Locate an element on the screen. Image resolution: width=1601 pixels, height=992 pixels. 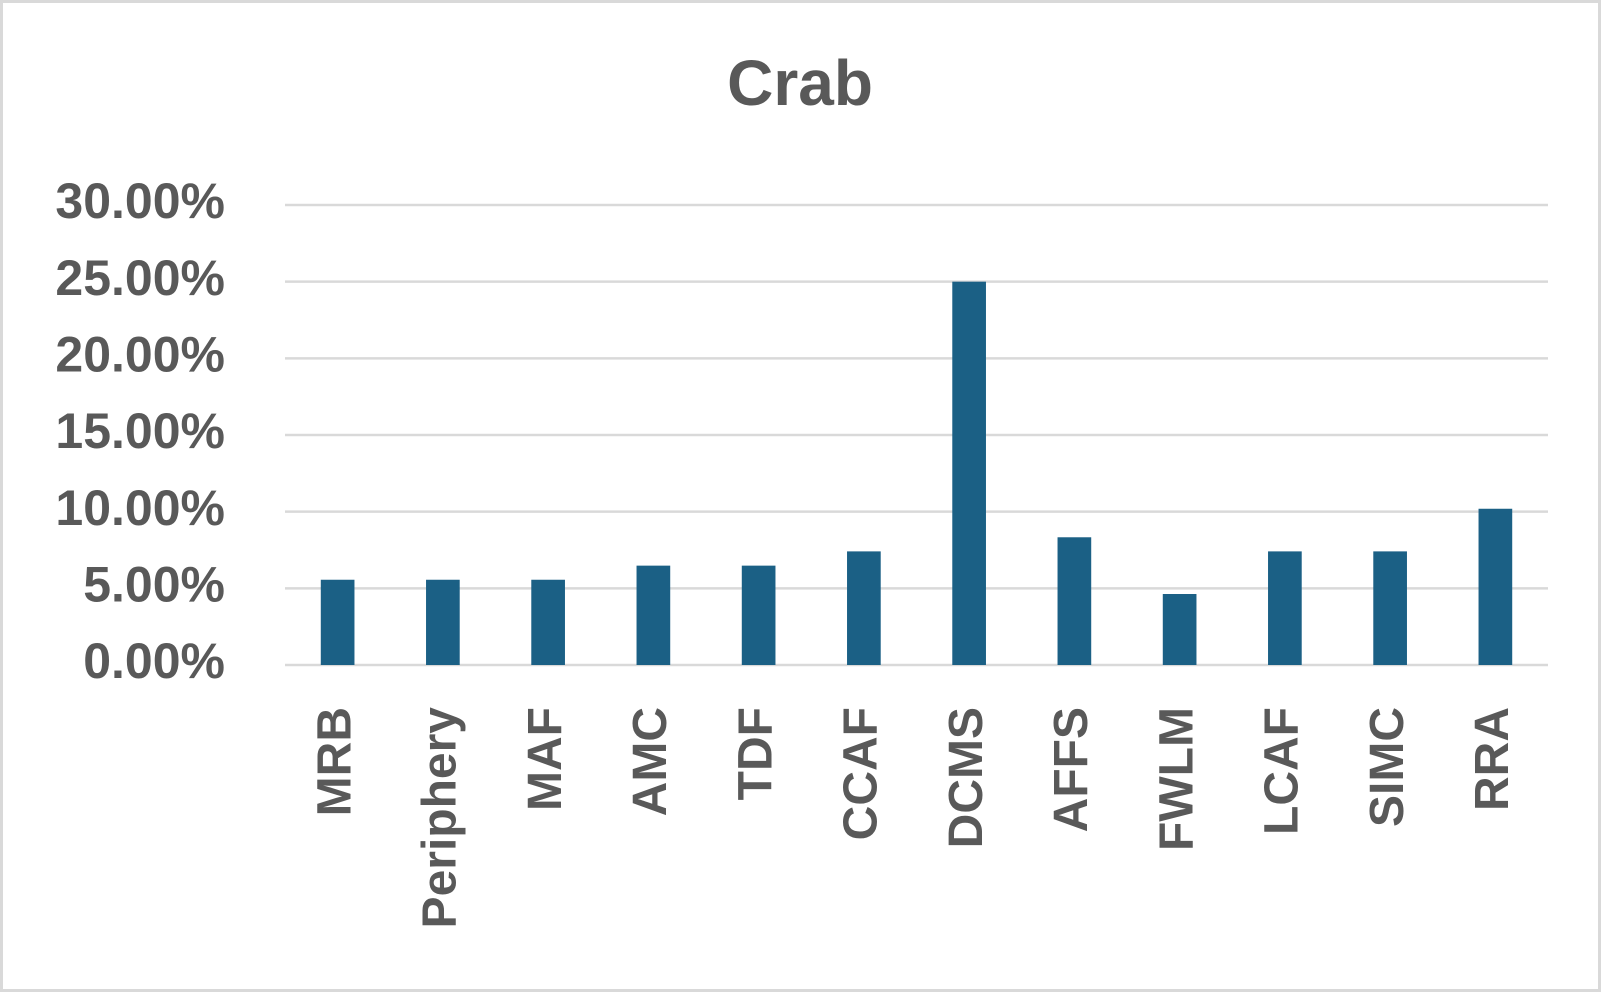
y-tick-label: 30.00% is located at coordinates (140, 201).